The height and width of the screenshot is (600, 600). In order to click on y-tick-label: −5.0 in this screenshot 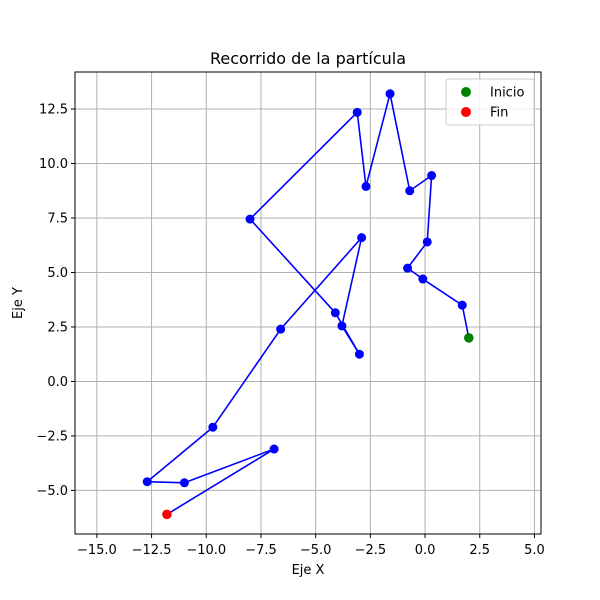, I will do `click(52, 491)`.